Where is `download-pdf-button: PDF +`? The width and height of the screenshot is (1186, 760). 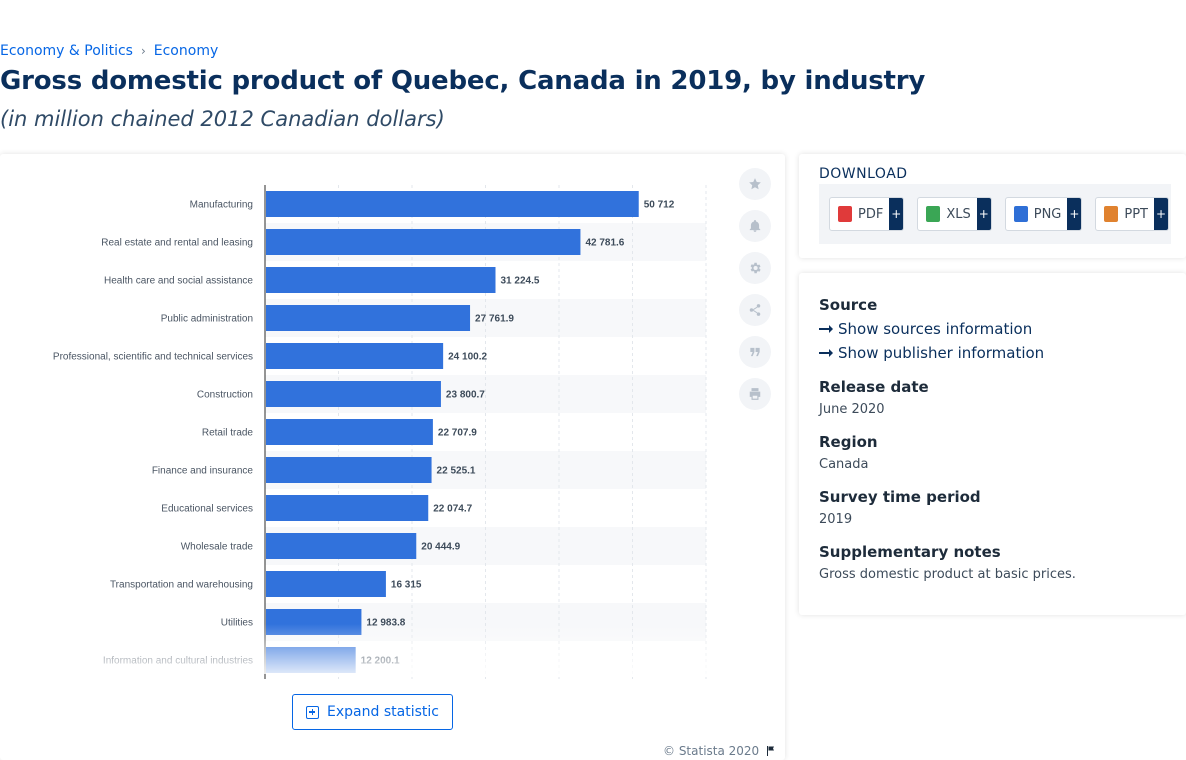 download-pdf-button: PDF + is located at coordinates (867, 214).